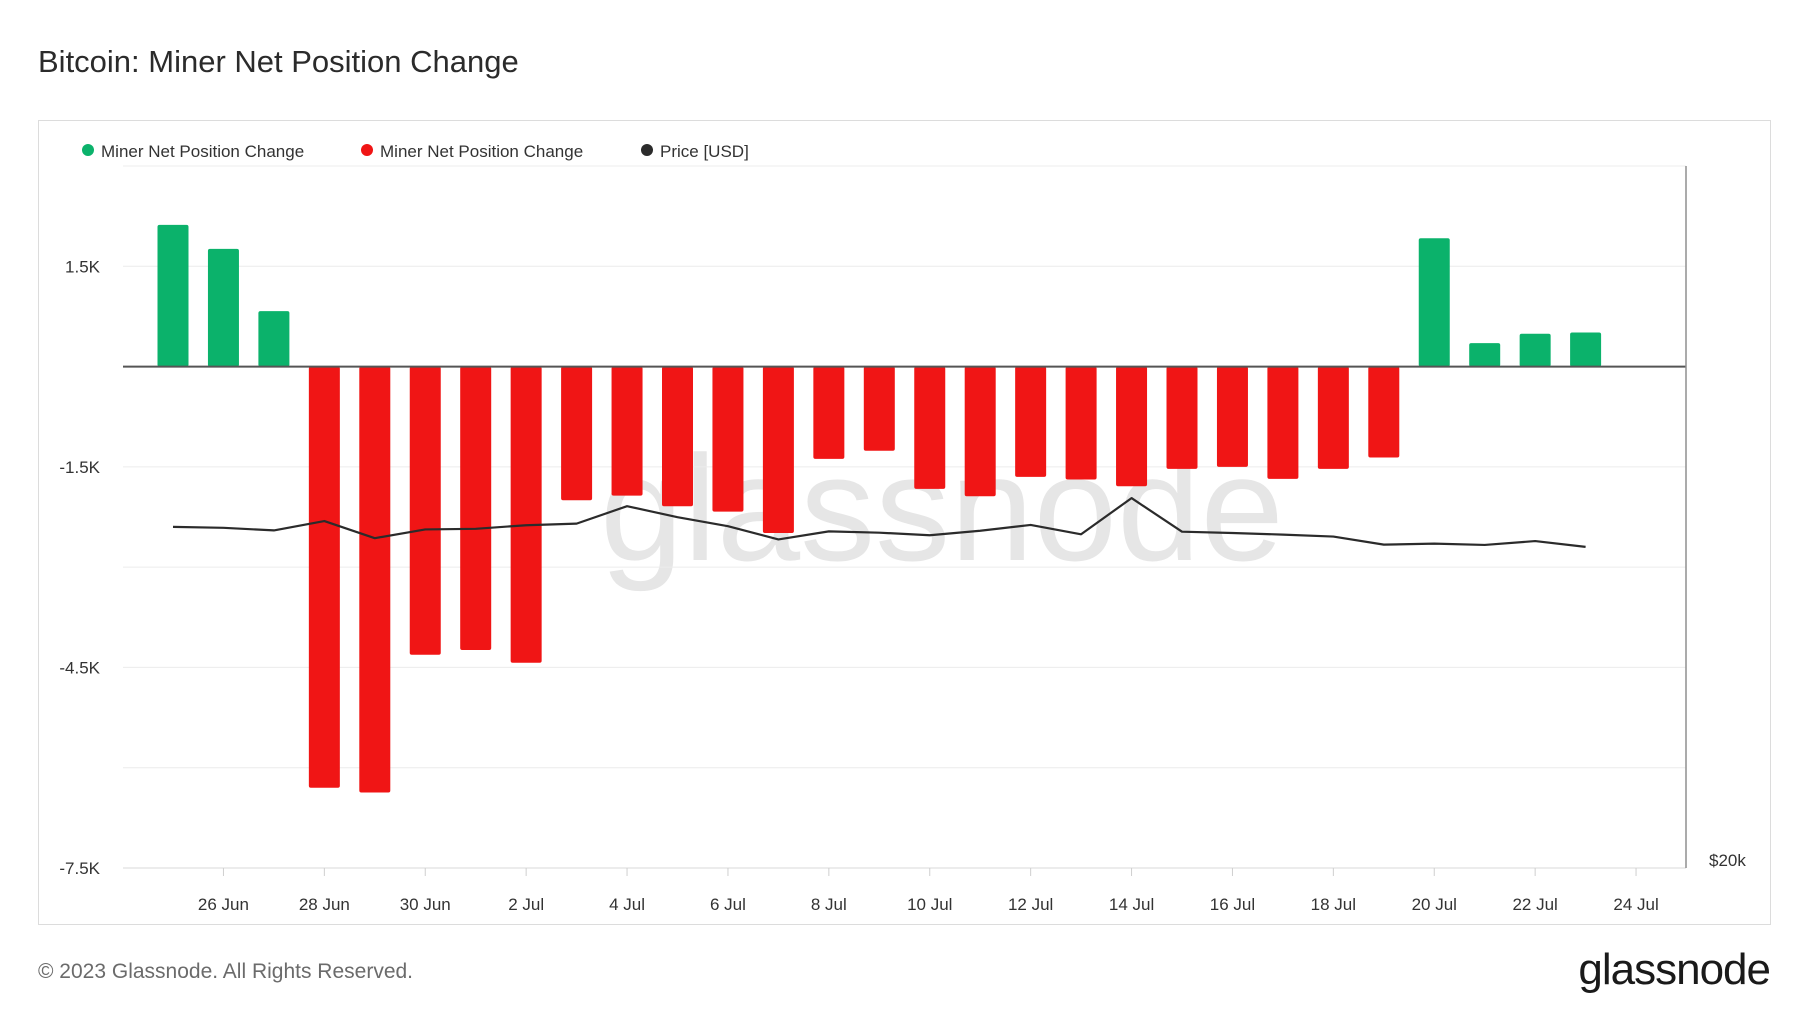 The height and width of the screenshot is (1013, 1800). What do you see at coordinates (627, 904) in the screenshot?
I see `x-tick-label: 4 Jul` at bounding box center [627, 904].